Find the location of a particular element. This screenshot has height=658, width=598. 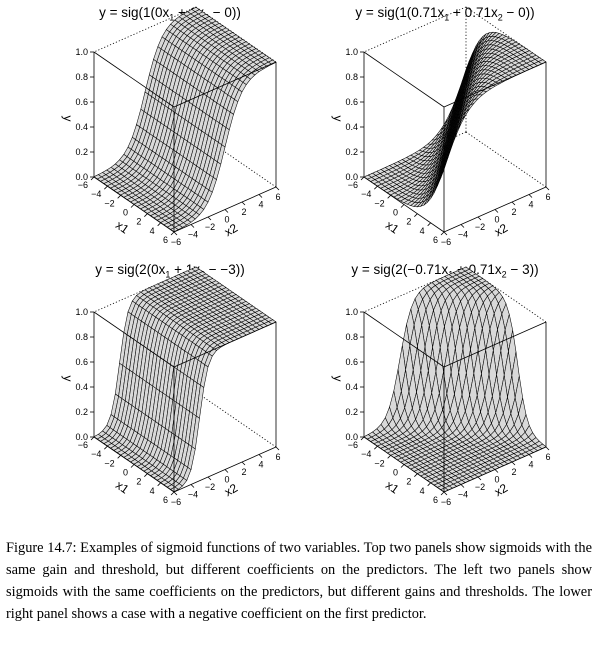

panel-title-2: y = sig(1(0.71x1 + 0.71x2 − 0)) is located at coordinates (445, 14).